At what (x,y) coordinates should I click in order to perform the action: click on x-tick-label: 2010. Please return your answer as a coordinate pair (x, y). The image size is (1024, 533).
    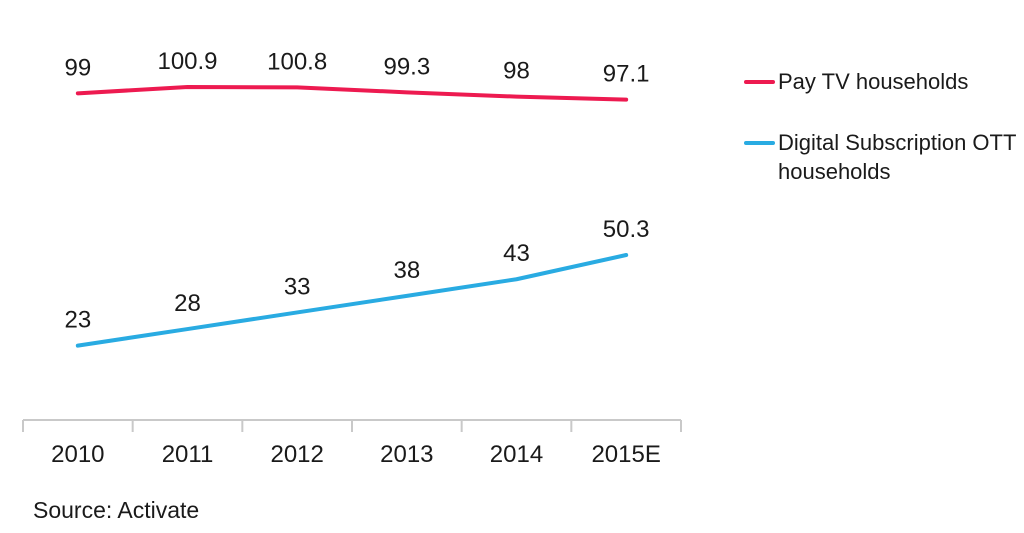
    Looking at the image, I should click on (77, 454).